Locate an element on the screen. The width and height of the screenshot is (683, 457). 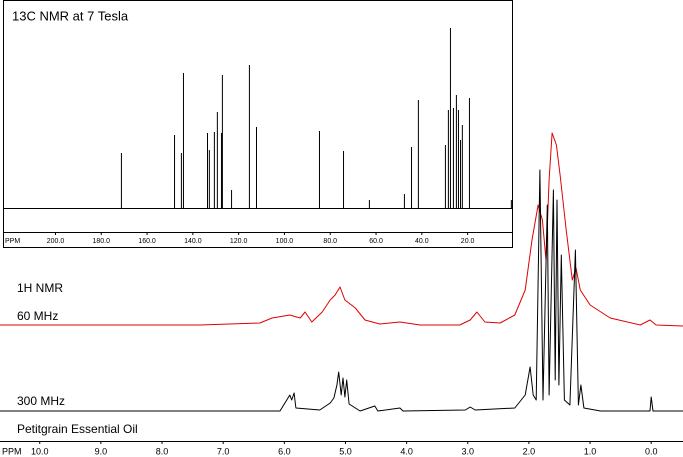
x-tick-label: 20.0 is located at coordinates (468, 241).